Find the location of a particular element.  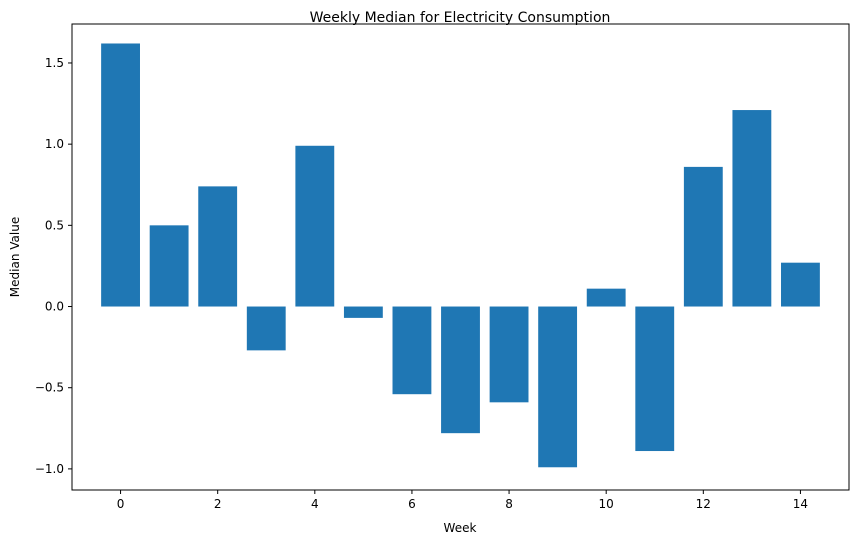

y-tick-label: 1.0 is located at coordinates (54, 144).